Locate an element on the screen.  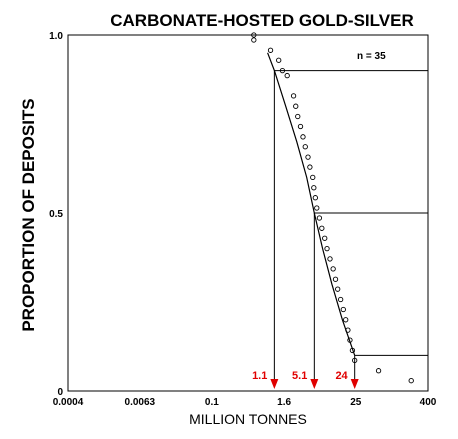
fitted-curve is located at coordinates (311, 204).